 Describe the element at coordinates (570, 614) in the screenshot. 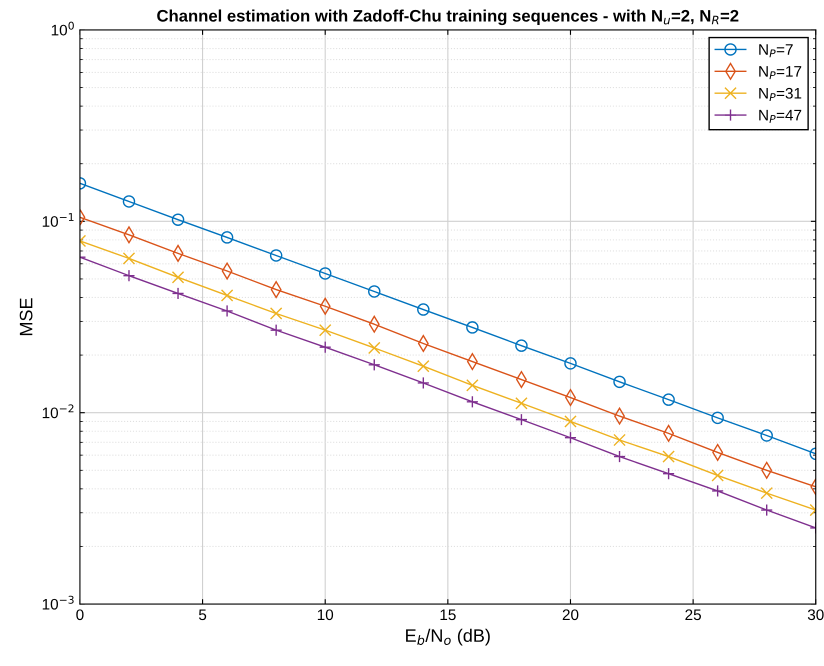

I see `x-tick-label: 20` at that location.